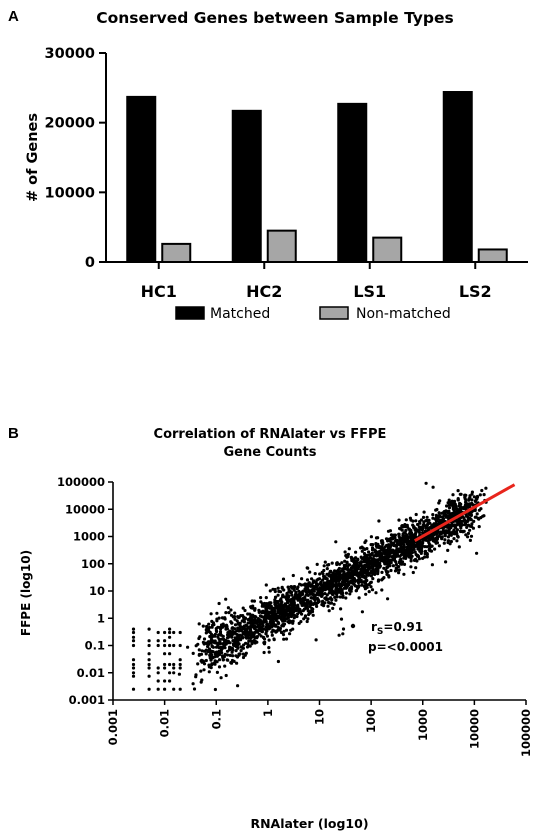 This screenshot has height=839, width=536. What do you see at coordinates (89, 537) in the screenshot?
I see `y-tick-label: 1000` at bounding box center [89, 537].